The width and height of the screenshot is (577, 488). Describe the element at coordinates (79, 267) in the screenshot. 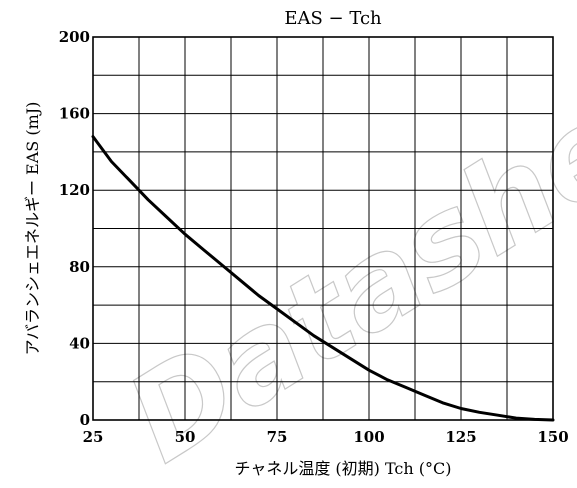

I see `y-tick-label-2: 80` at that location.